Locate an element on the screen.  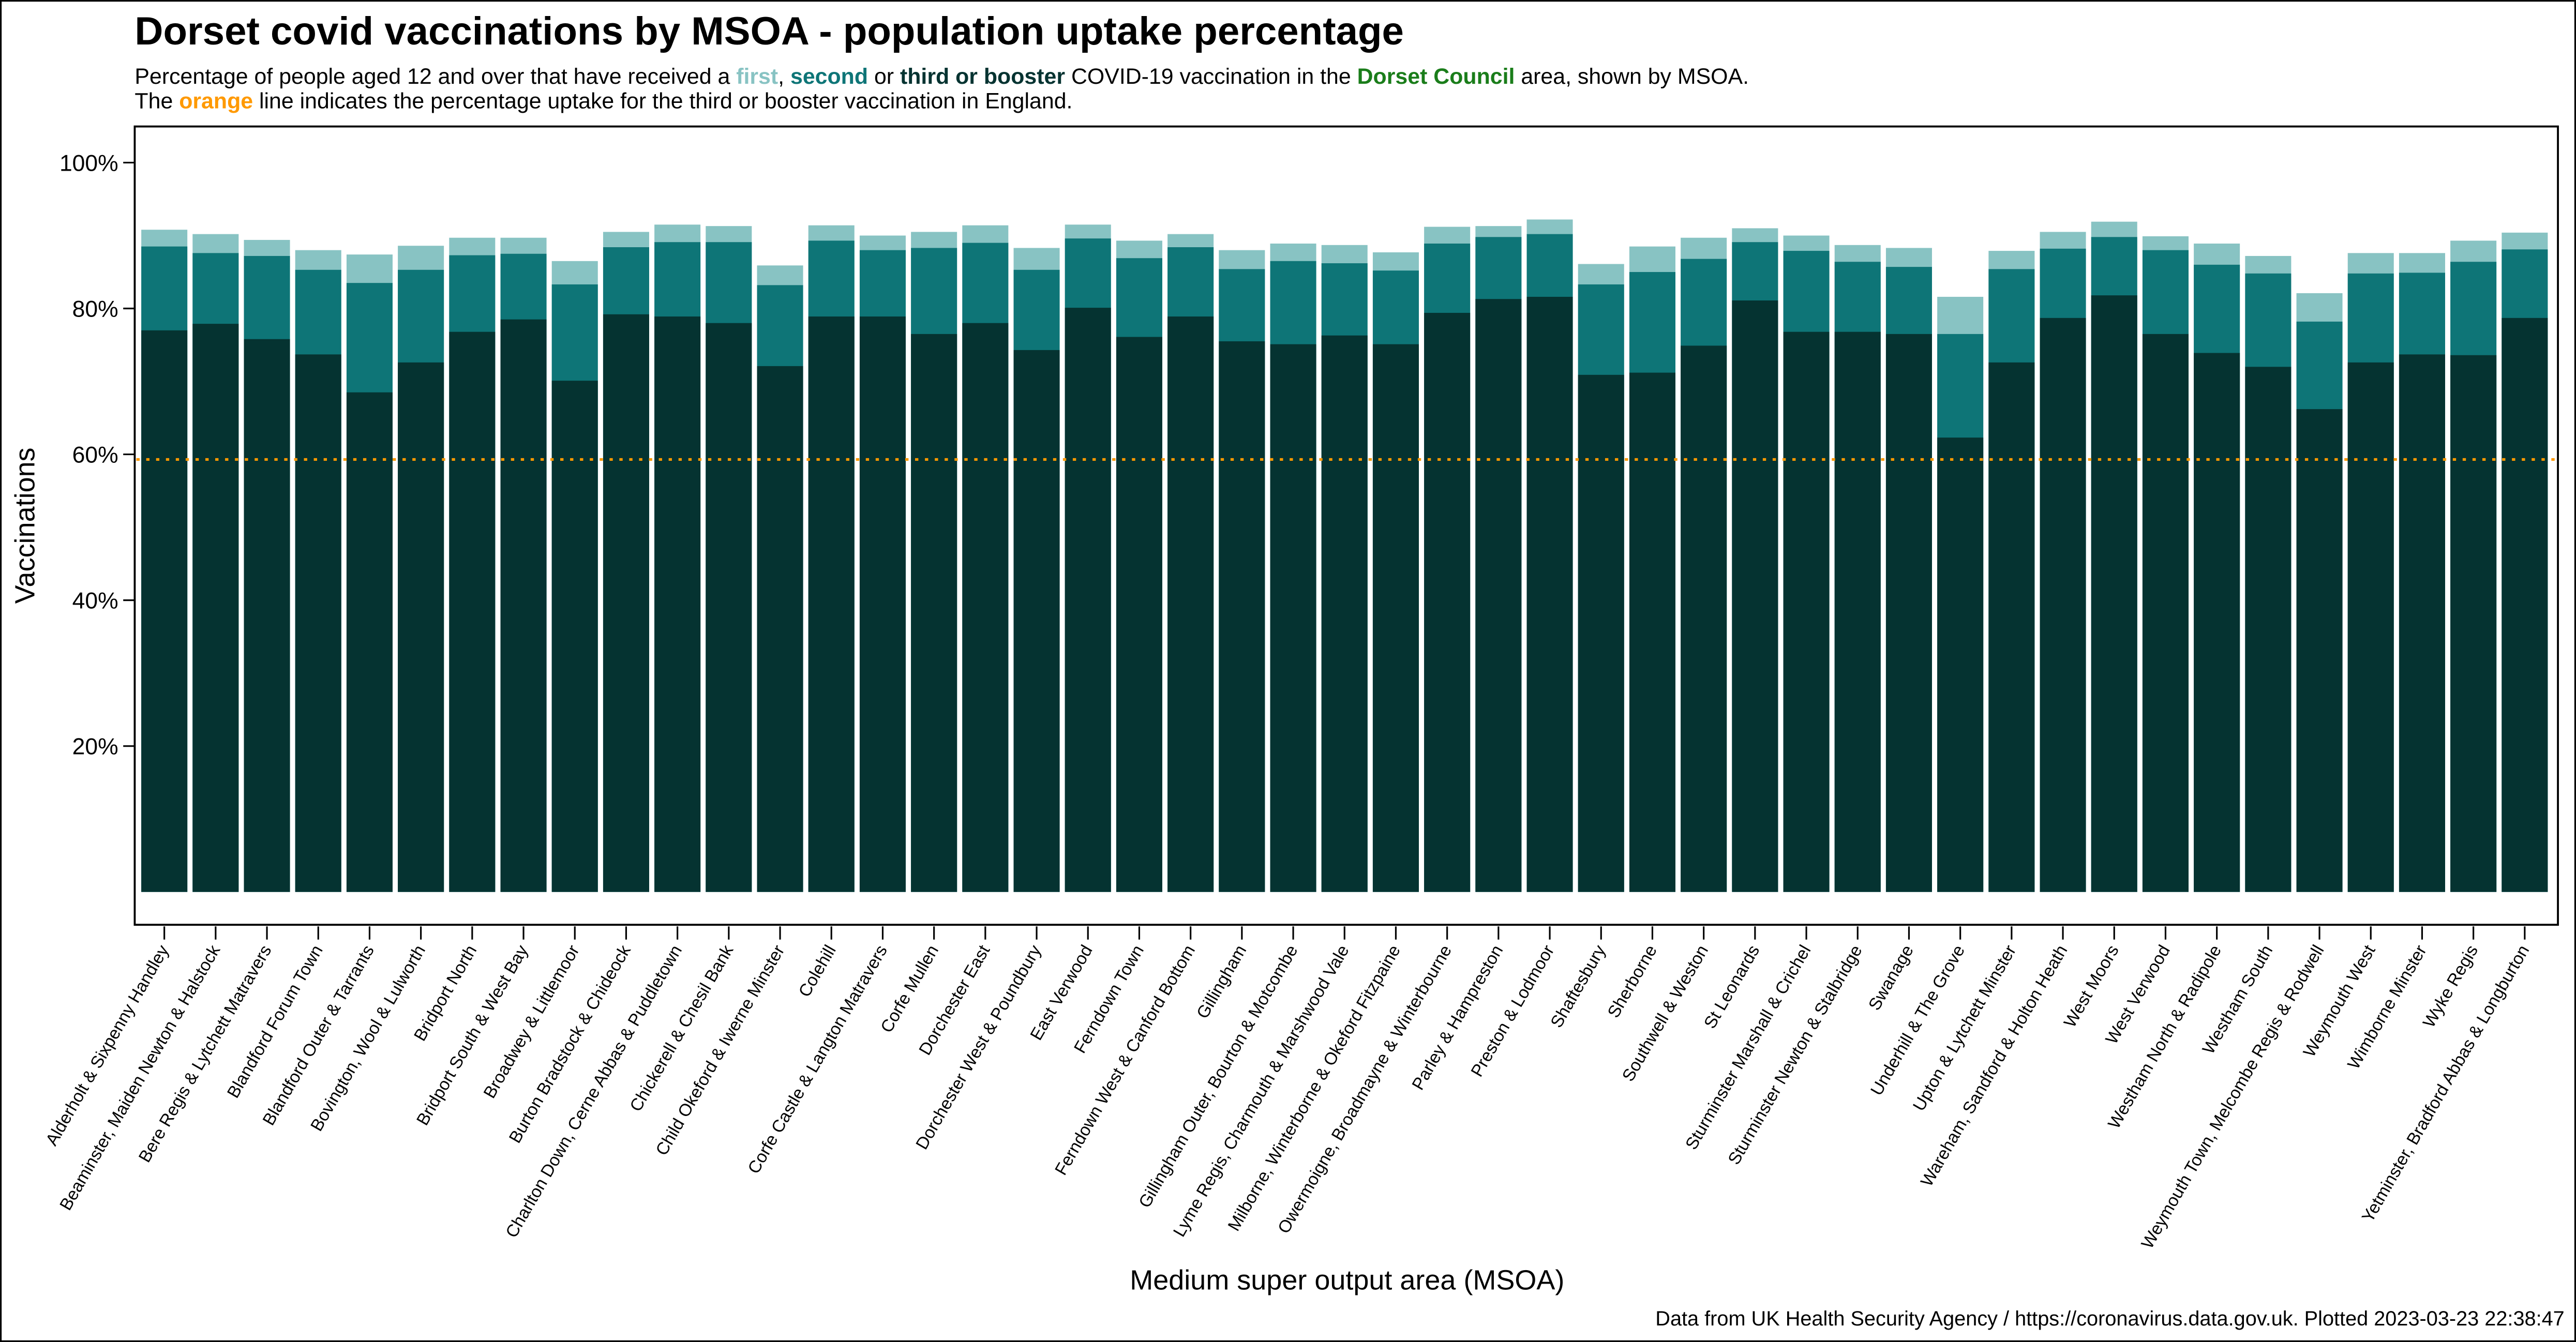
subtitle-text: or is located at coordinates (884, 76).